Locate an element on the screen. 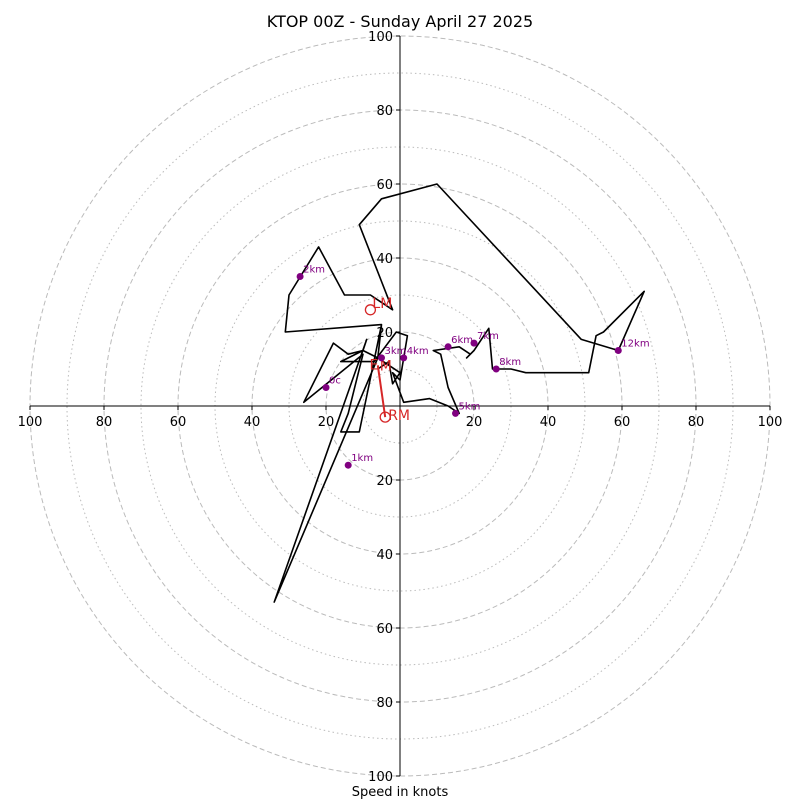 Image resolution: width=800 pixels, height=800 pixels. height-marker-label: 8km is located at coordinates (510, 362).